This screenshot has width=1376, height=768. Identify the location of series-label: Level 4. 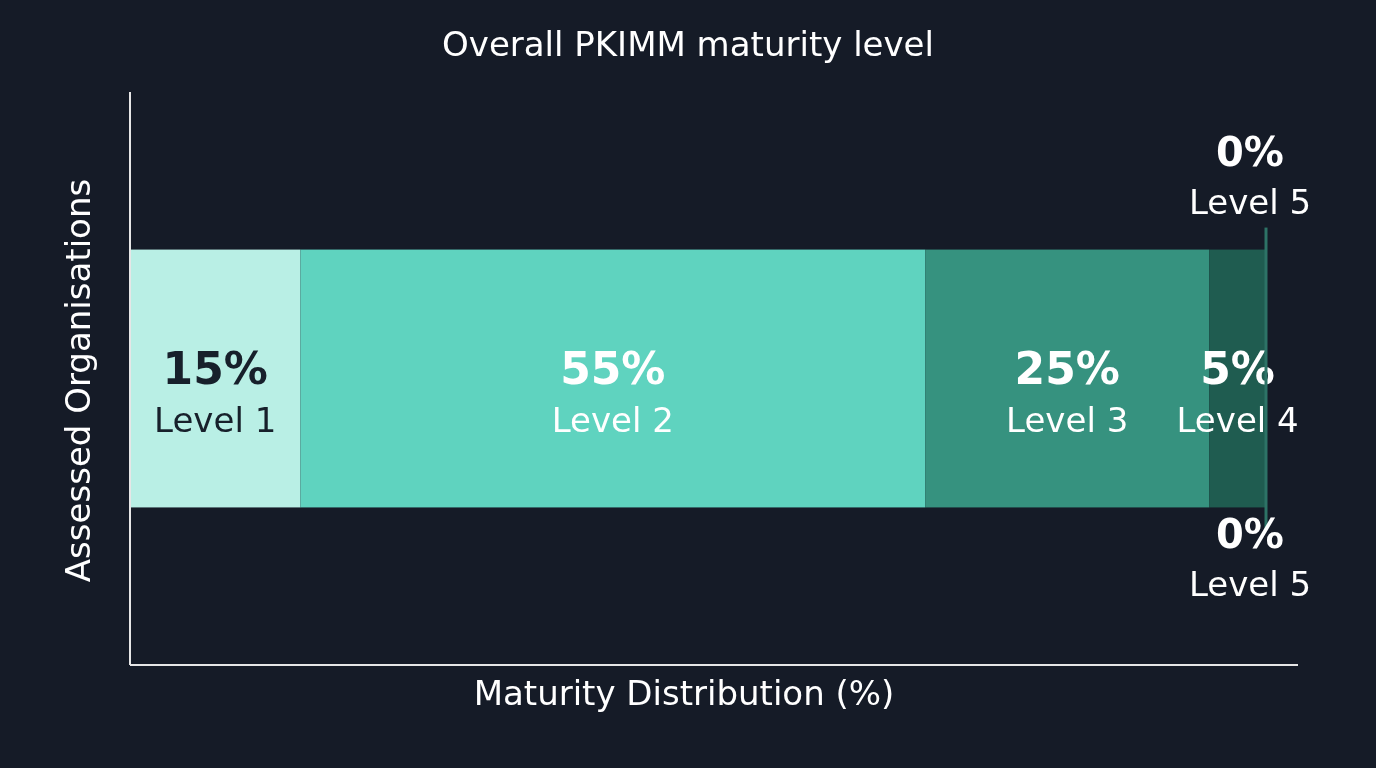
(1237, 419).